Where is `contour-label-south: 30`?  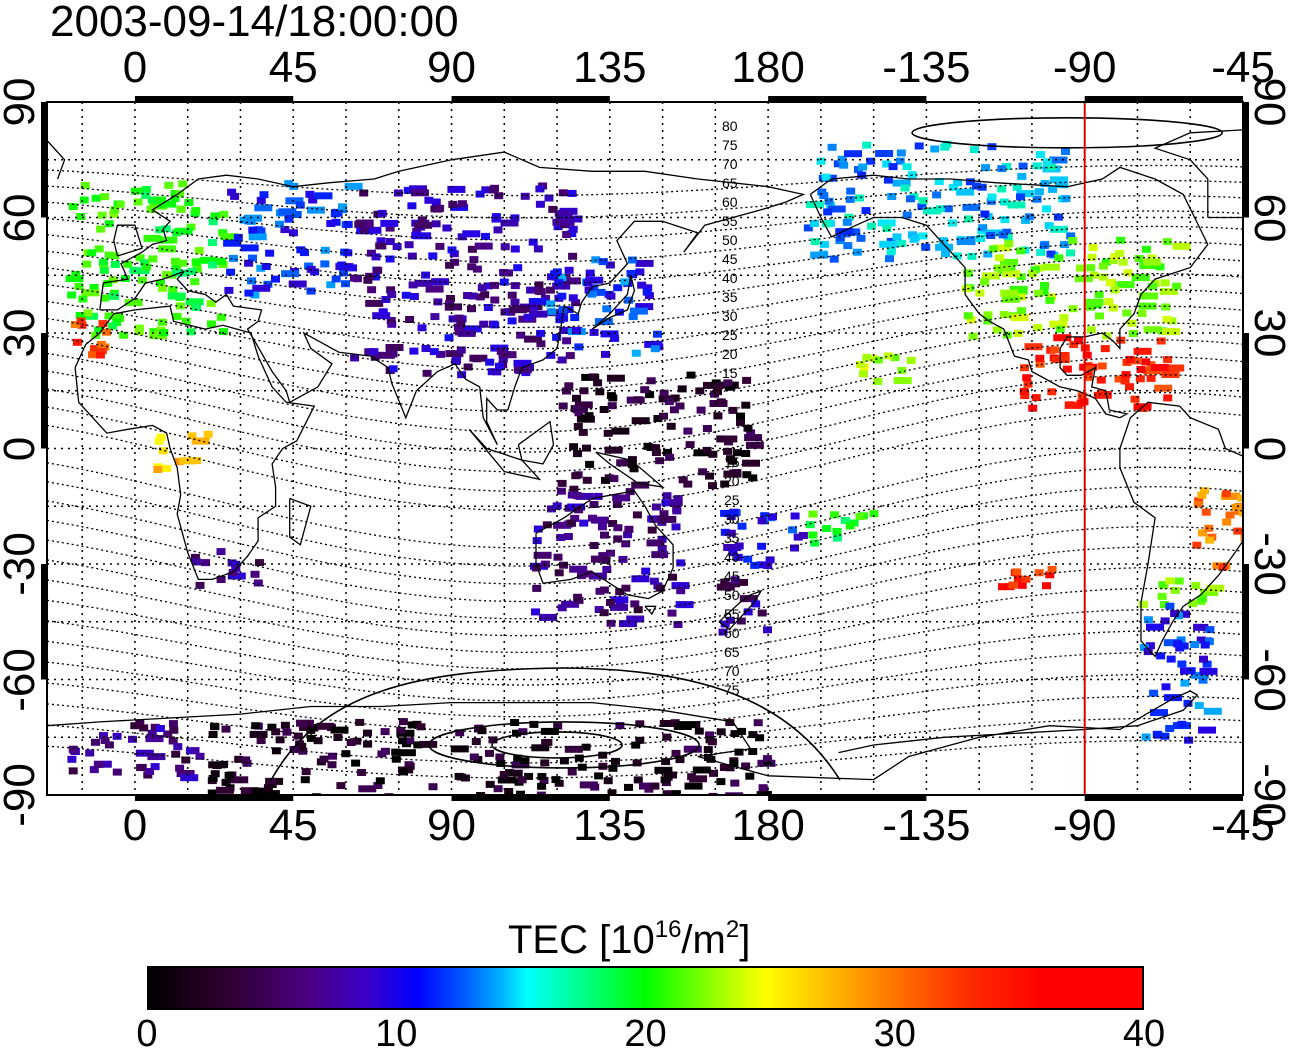 contour-label-south: 30 is located at coordinates (732, 519).